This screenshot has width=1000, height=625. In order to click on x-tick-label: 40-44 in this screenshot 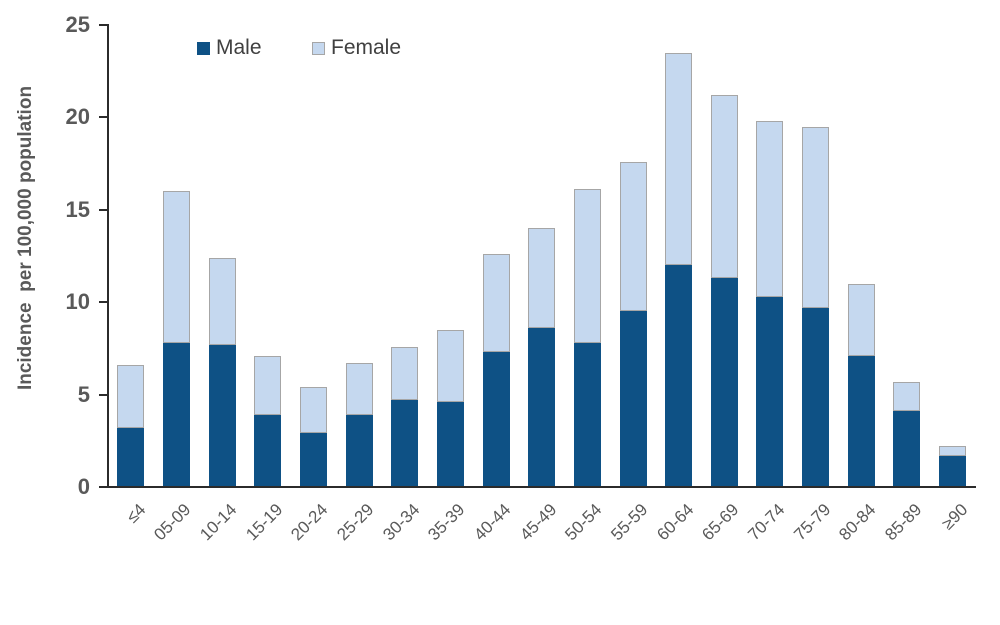, I will do `click(492, 522)`.